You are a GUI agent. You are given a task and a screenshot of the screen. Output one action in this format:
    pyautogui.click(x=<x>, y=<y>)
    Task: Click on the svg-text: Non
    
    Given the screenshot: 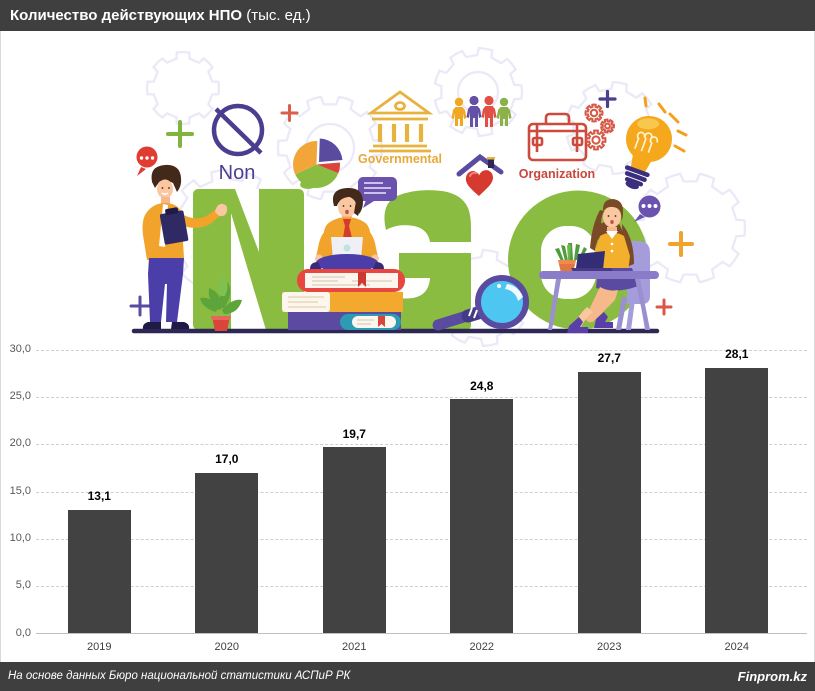 What is the action you would take?
    pyautogui.click(x=237, y=173)
    